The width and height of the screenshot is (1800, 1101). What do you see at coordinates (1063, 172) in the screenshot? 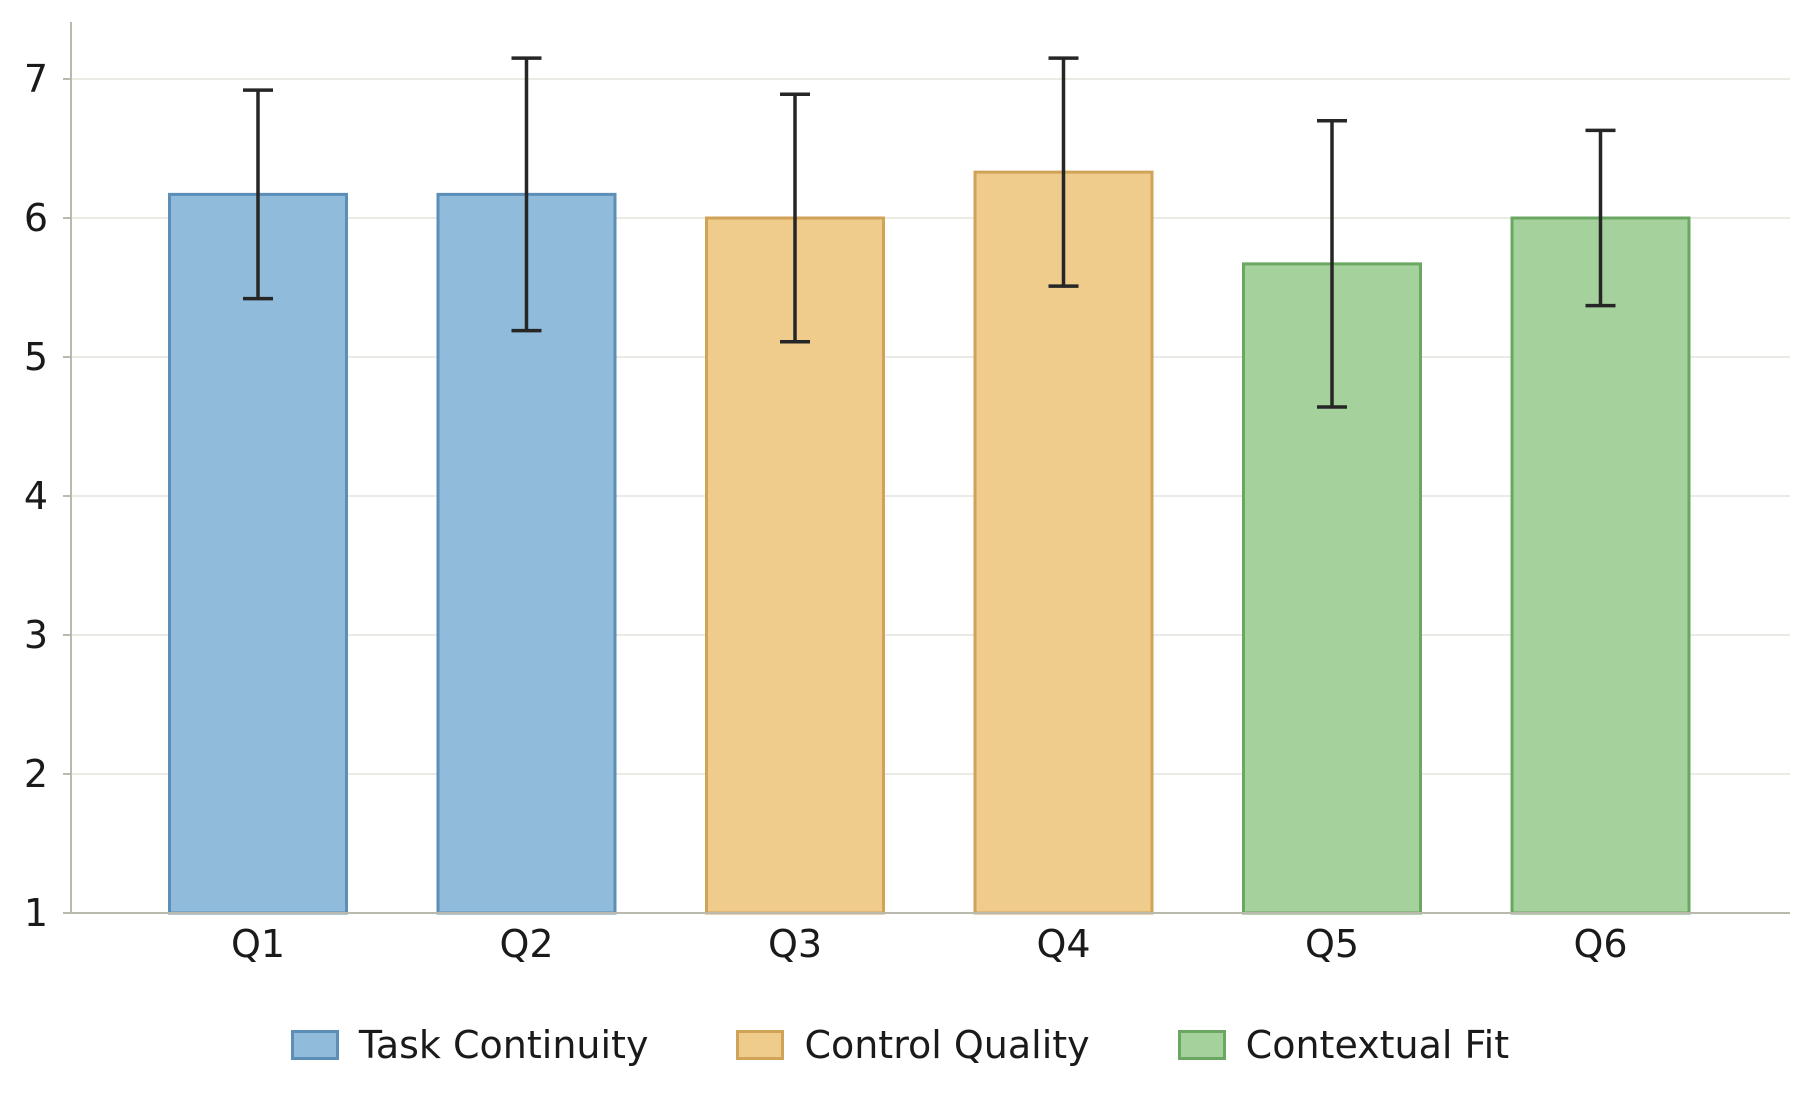
I see `error-bar-q4` at bounding box center [1063, 172].